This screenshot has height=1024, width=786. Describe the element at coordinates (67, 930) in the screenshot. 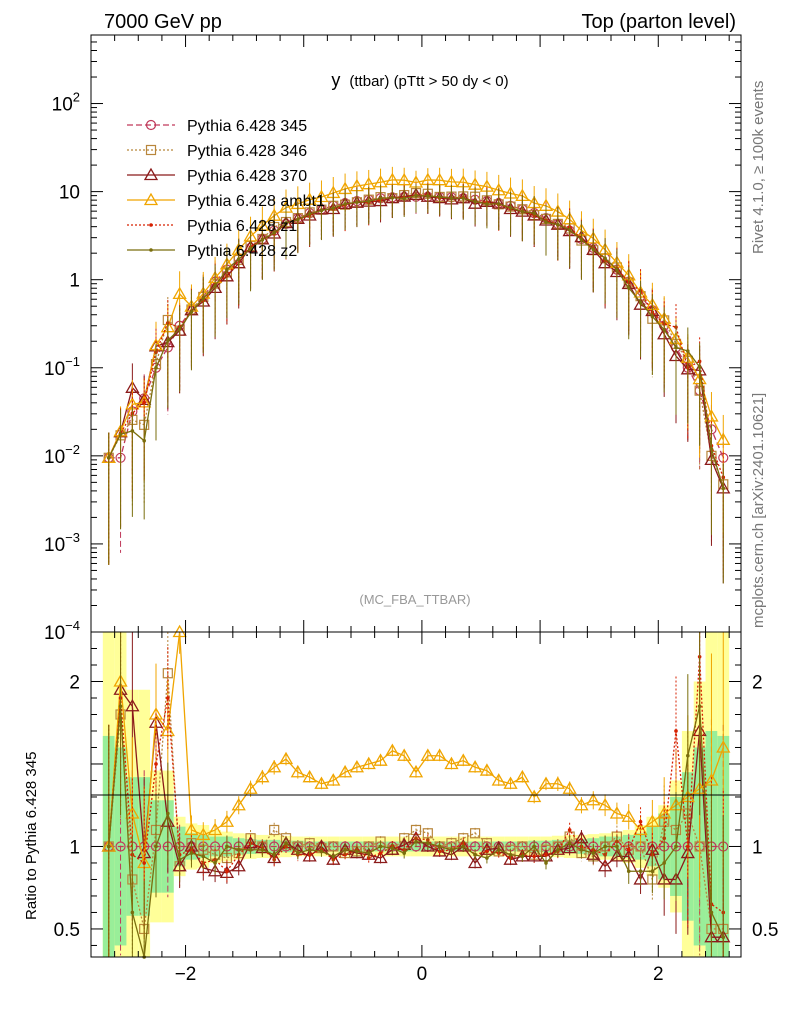

I see `ratio-y-tick-label: 0.5` at that location.